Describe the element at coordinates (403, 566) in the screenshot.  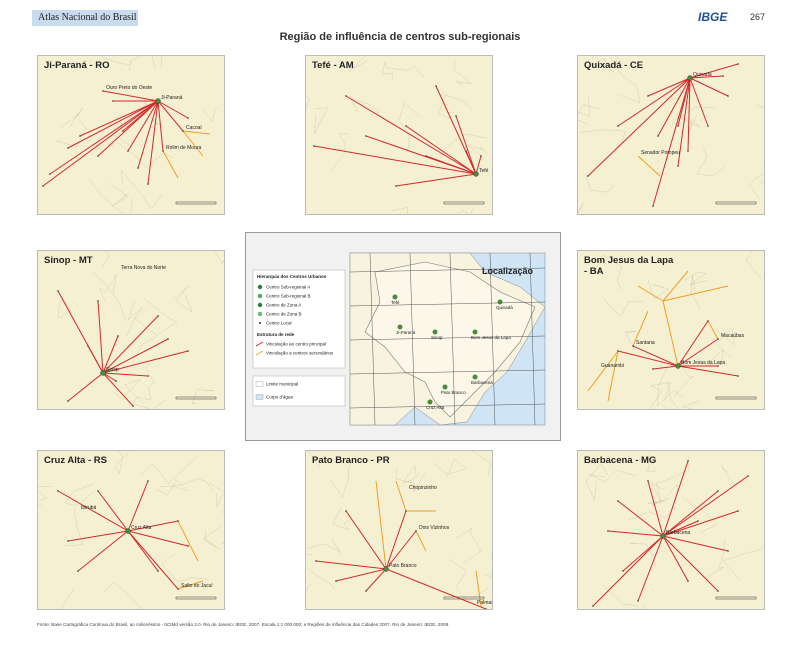
I see `city-label: Pato Branco` at that location.